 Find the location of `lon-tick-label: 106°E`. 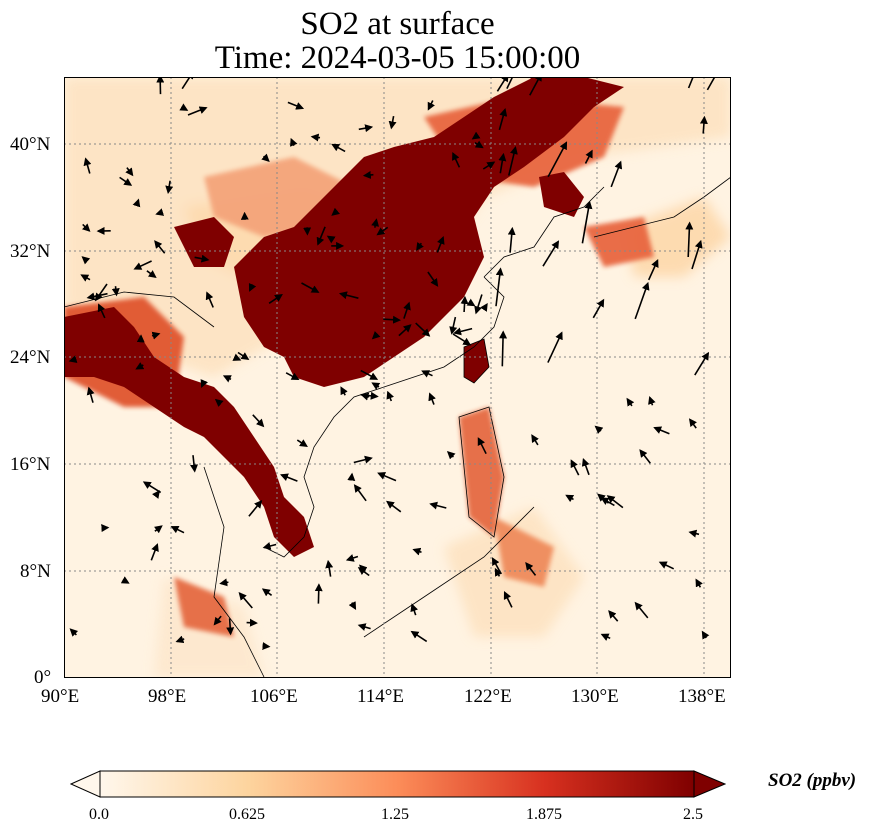

lon-tick-label: 106°E is located at coordinates (274, 696).